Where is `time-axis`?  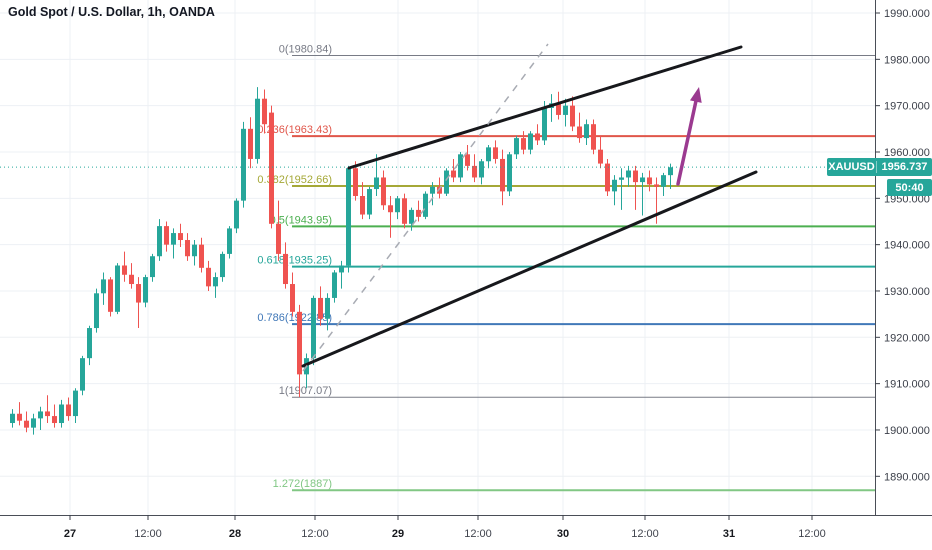 time-axis is located at coordinates (466, 532).